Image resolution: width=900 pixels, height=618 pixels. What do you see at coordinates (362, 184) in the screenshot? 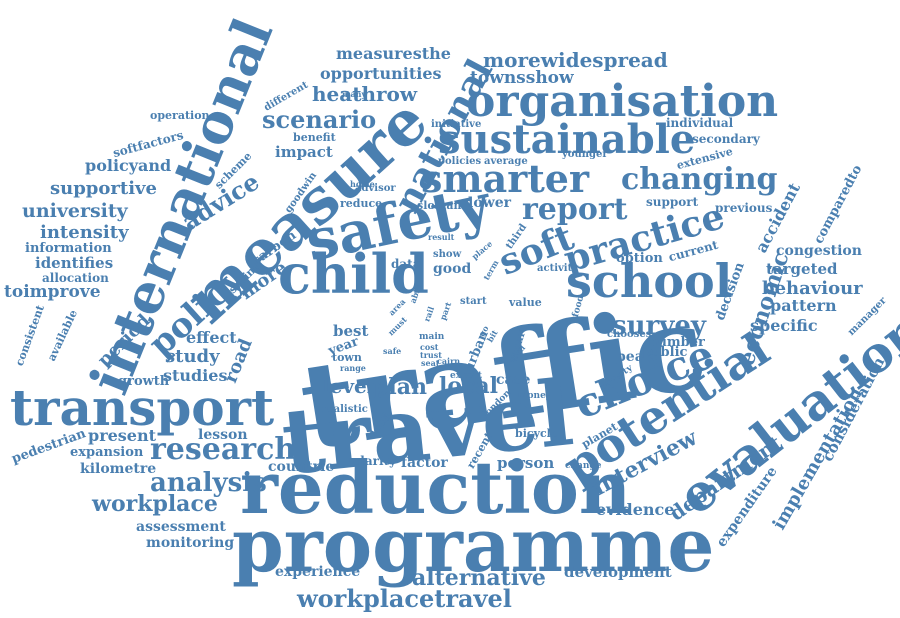
I see `word-cloud-word: home` at bounding box center [362, 184].